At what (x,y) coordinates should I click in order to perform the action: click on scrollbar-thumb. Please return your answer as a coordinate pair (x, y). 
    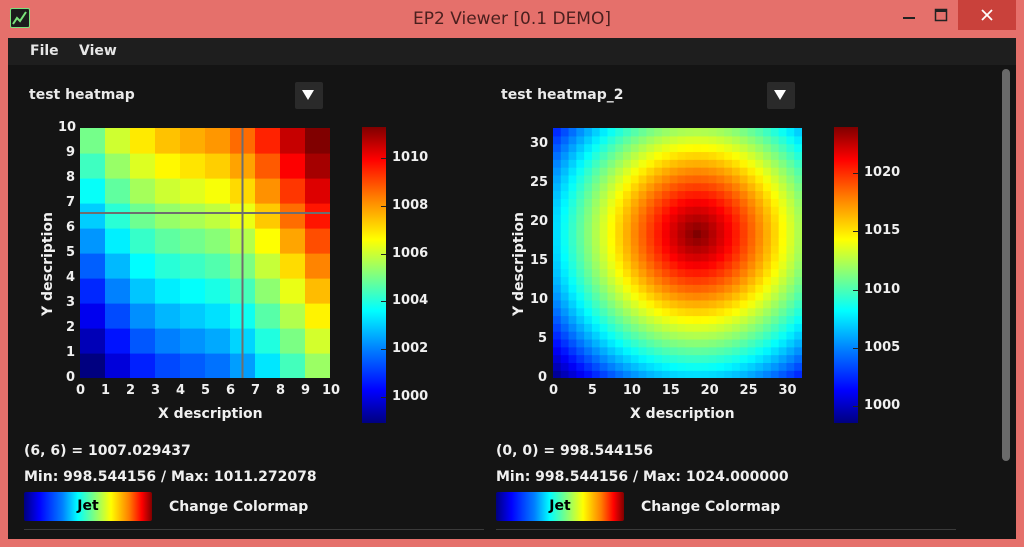
    Looking at the image, I should click on (1006, 265).